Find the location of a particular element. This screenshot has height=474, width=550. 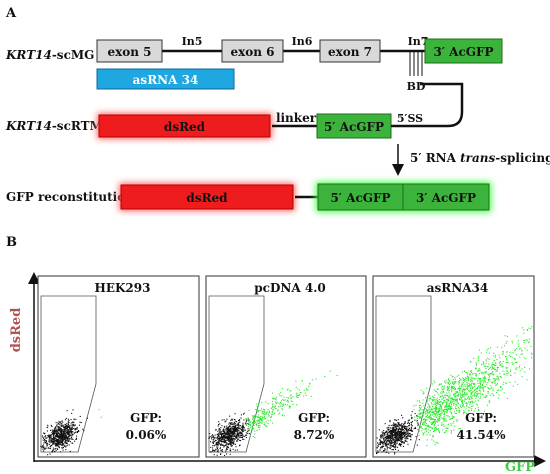

dsred-box is located at coordinates (184, 126).